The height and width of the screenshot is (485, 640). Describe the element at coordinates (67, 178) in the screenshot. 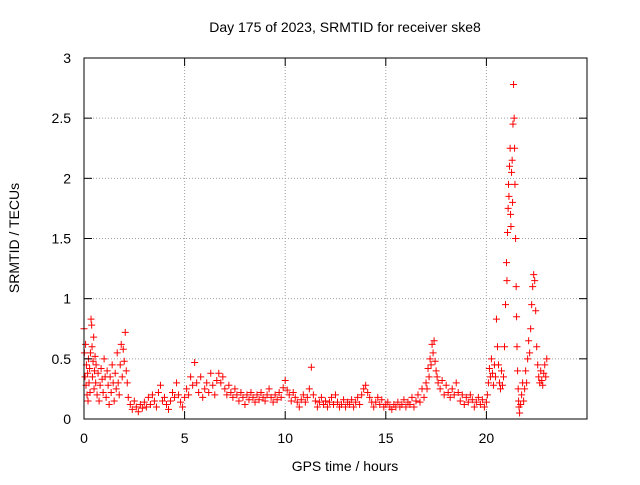

I see `y-tick-label: 2` at that location.